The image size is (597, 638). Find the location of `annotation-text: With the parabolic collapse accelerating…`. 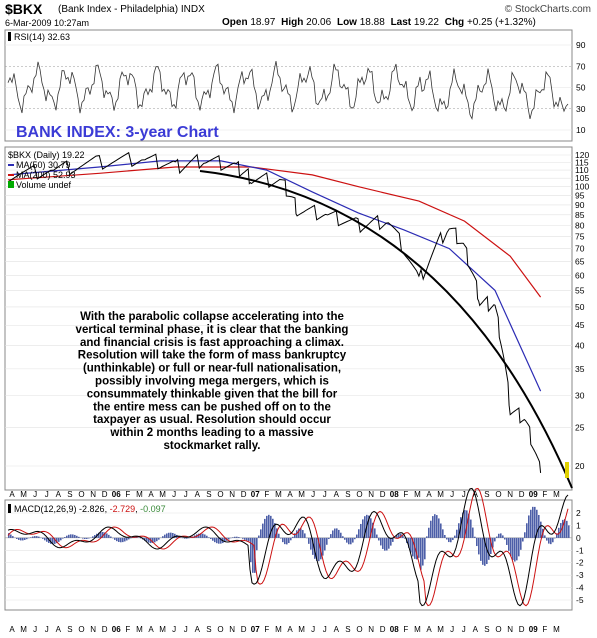

annotation-text: With the parabolic collapse accelerating… is located at coordinates (212, 381).